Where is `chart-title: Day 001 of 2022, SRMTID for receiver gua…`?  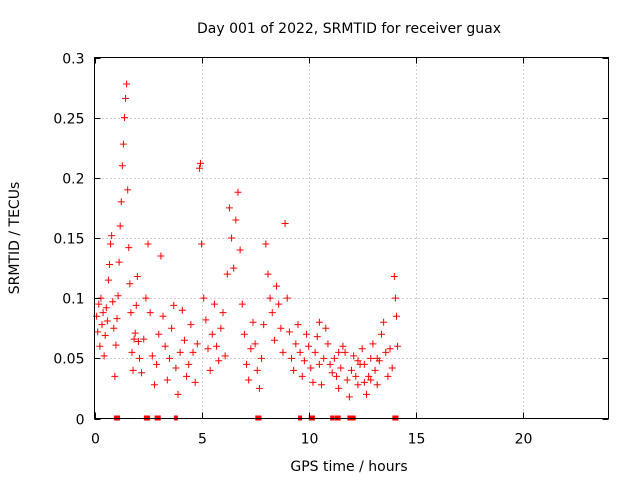
chart-title: Day 001 of 2022, SRMTID for receiver gua… is located at coordinates (349, 29).